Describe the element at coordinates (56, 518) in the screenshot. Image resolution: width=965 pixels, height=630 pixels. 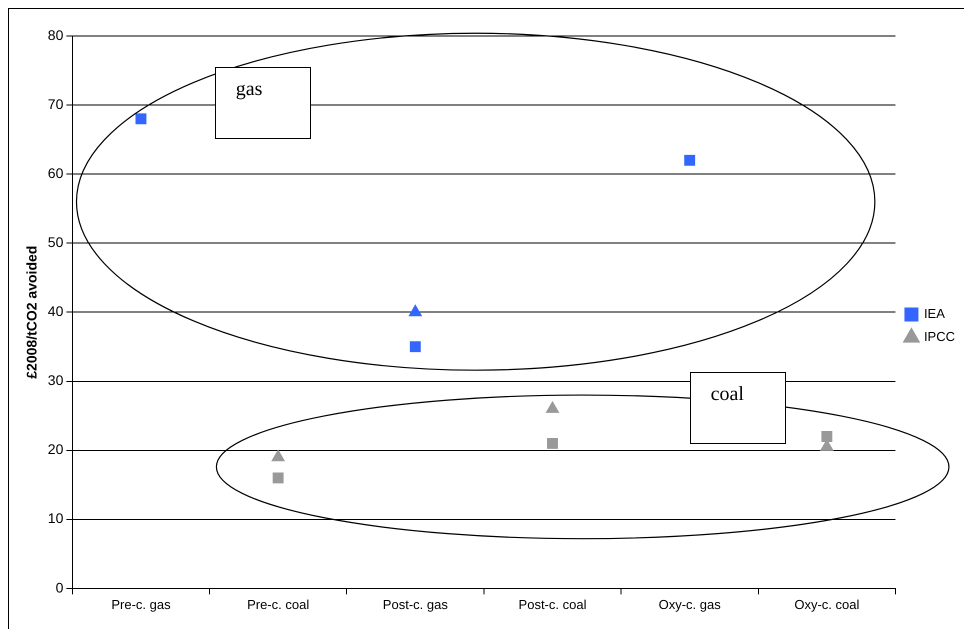
I see `y-tick-label: 10` at that location.